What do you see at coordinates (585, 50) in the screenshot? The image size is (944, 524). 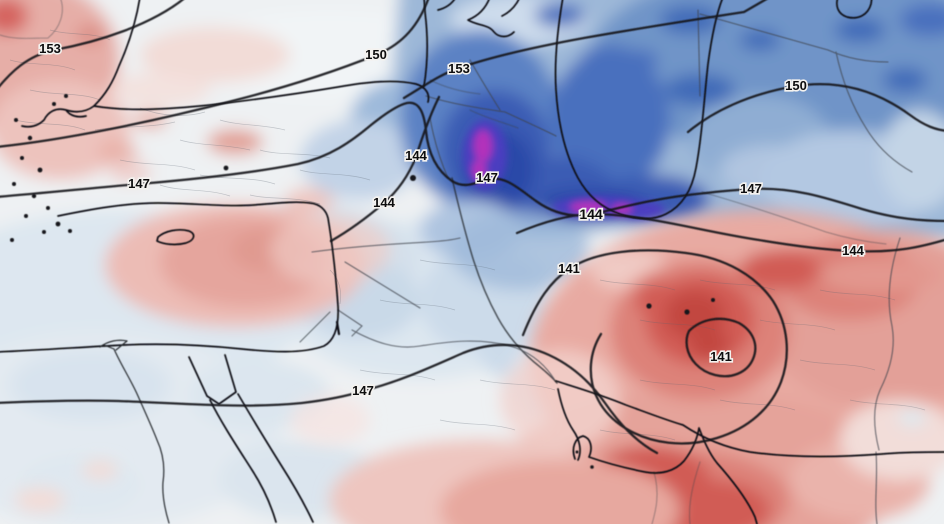 I see `contour-153-caucasus` at bounding box center [585, 50].